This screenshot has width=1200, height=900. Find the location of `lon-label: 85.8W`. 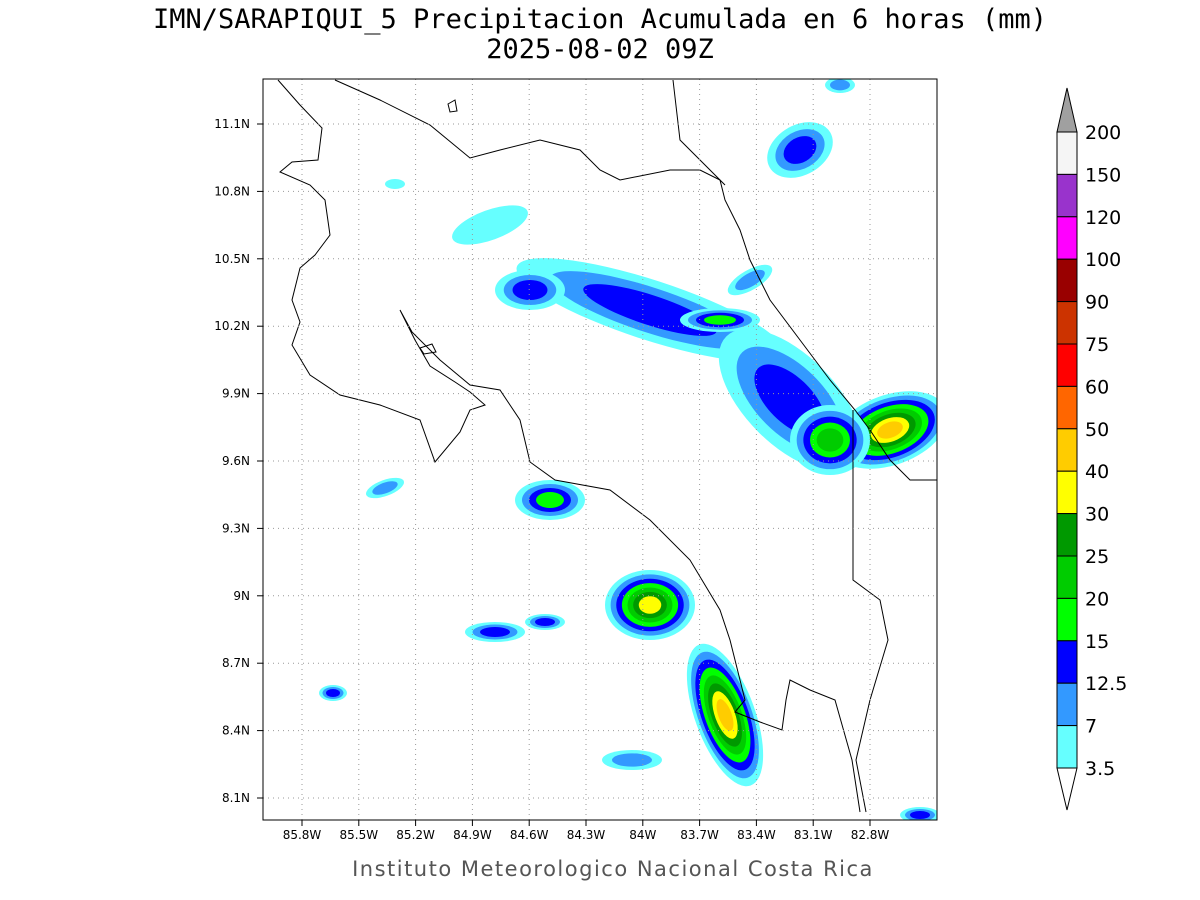

lon-label: 85.8W is located at coordinates (302, 835).